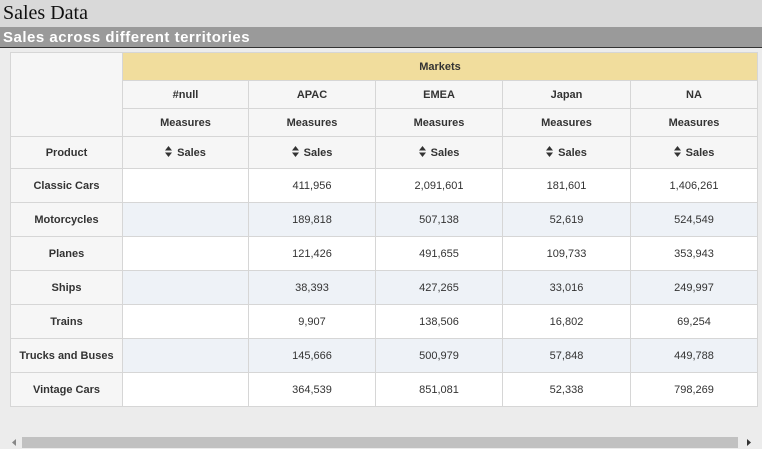 The width and height of the screenshot is (762, 449). Describe the element at coordinates (14, 442) in the screenshot. I see `scroll-left` at that location.